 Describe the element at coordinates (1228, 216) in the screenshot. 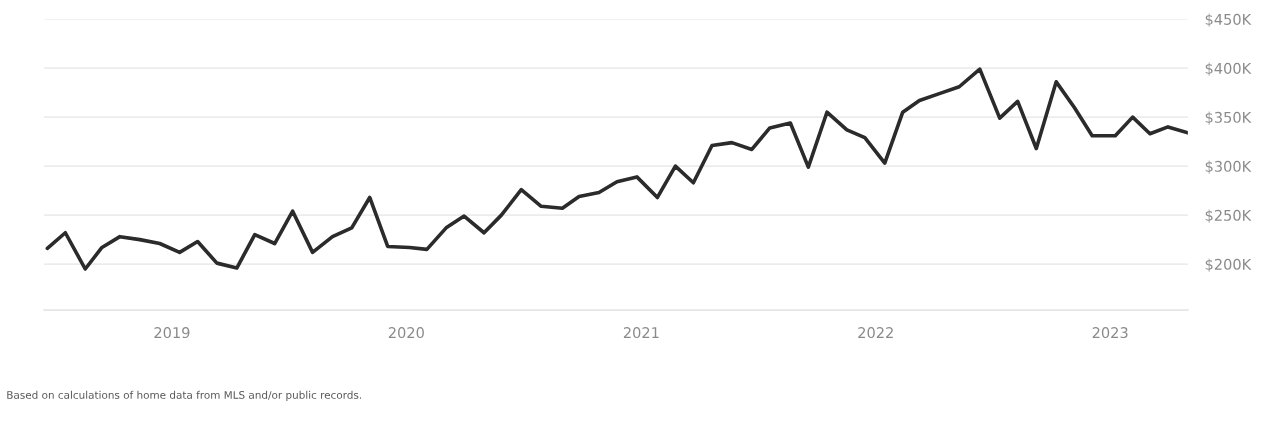

I see `y-tick-label: $250K` at that location.